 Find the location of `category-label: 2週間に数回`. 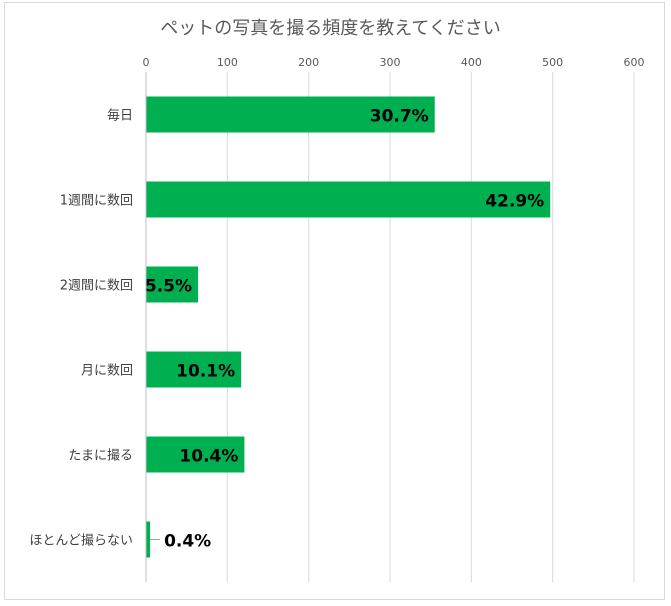

category-label: 2週間に数回 is located at coordinates (96, 286).